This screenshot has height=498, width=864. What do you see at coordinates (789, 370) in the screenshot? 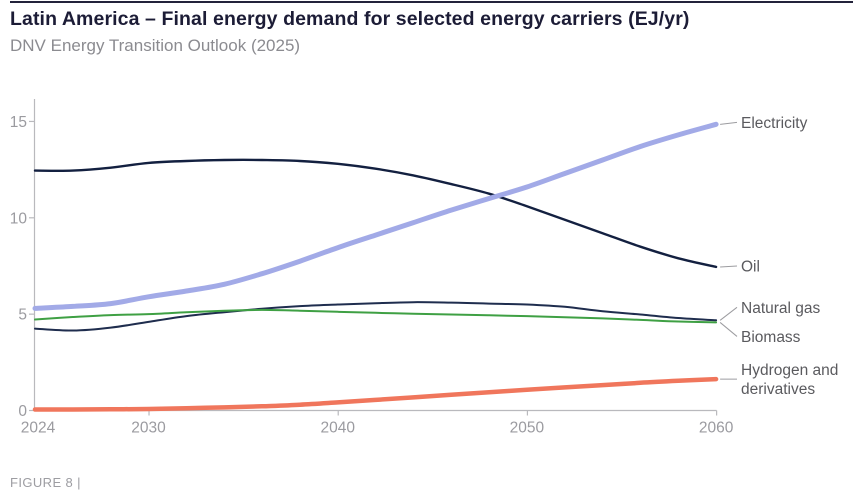
I see `series-label-hydrogen-and-derivatives: Hydrogen and` at bounding box center [789, 370].